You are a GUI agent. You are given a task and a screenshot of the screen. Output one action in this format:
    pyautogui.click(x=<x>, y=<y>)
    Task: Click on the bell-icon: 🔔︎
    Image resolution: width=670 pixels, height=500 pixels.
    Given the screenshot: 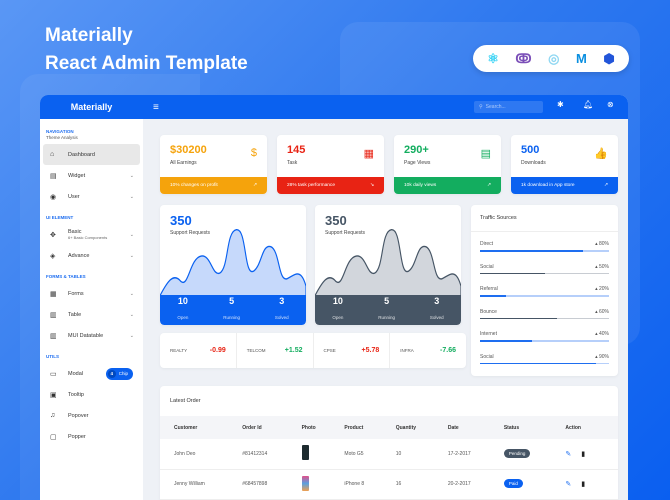 What is the action you would take?
    pyautogui.click(x=588, y=104)
    